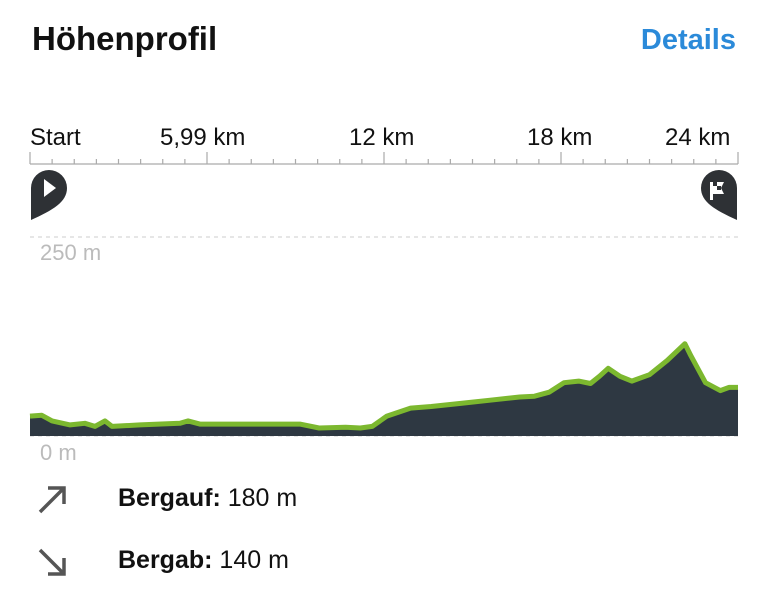  Describe the element at coordinates (203, 560) in the screenshot. I see `stat-downhill: Bergab: 140 m` at that location.